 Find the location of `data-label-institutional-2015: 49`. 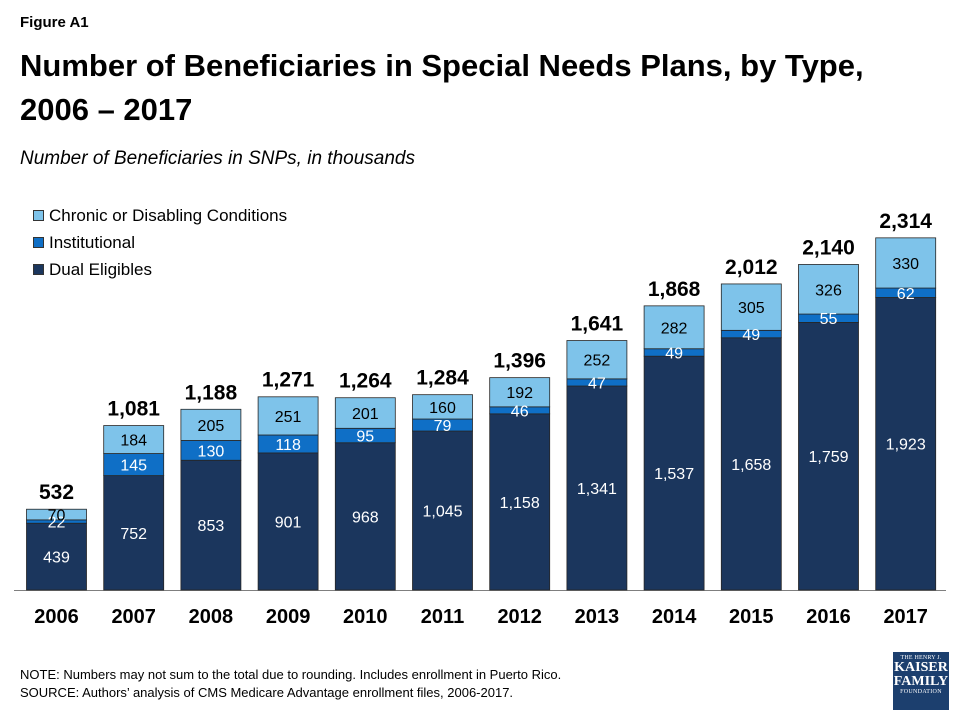

data-label-institutional-2015: 49 is located at coordinates (751, 335).